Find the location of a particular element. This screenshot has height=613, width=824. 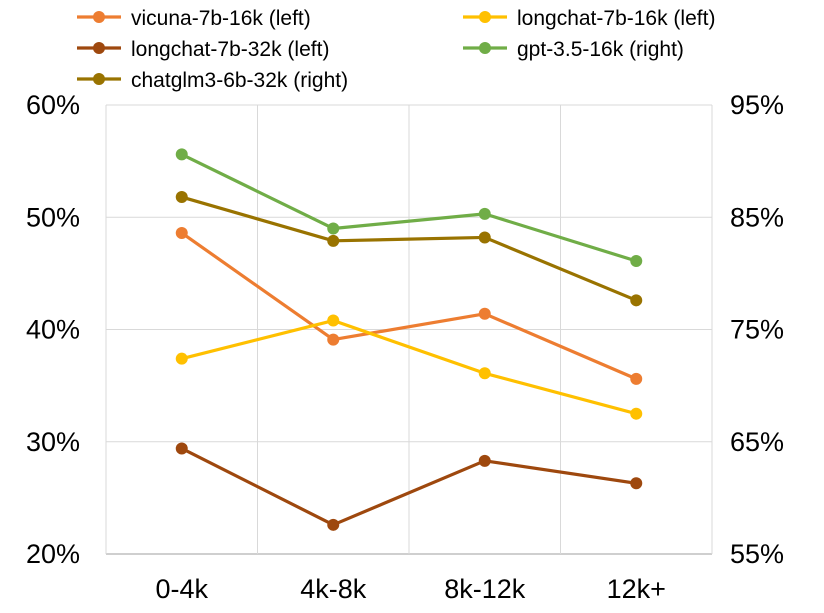

legend-entry-chatglm3-6b-32k-right: chatglm3-6b-32k (right) is located at coordinates (212, 80).